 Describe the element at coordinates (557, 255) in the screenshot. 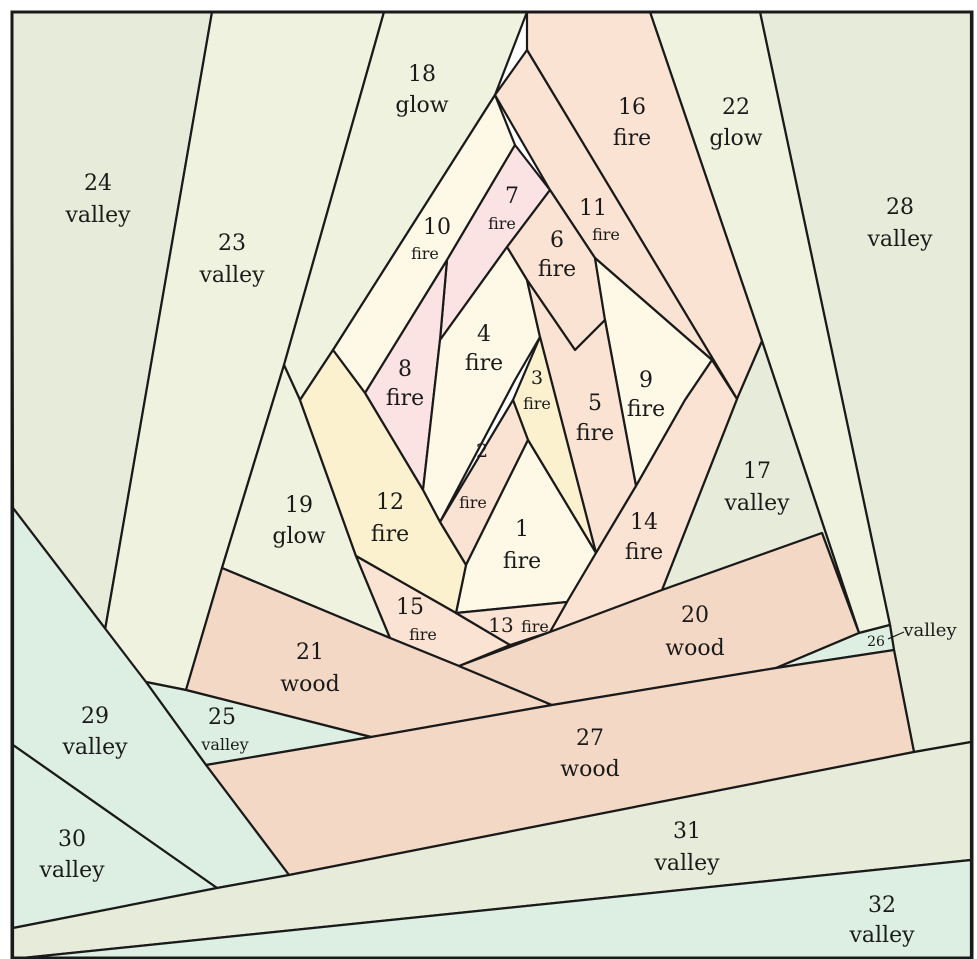

I see `label-6: 6 fire` at that location.